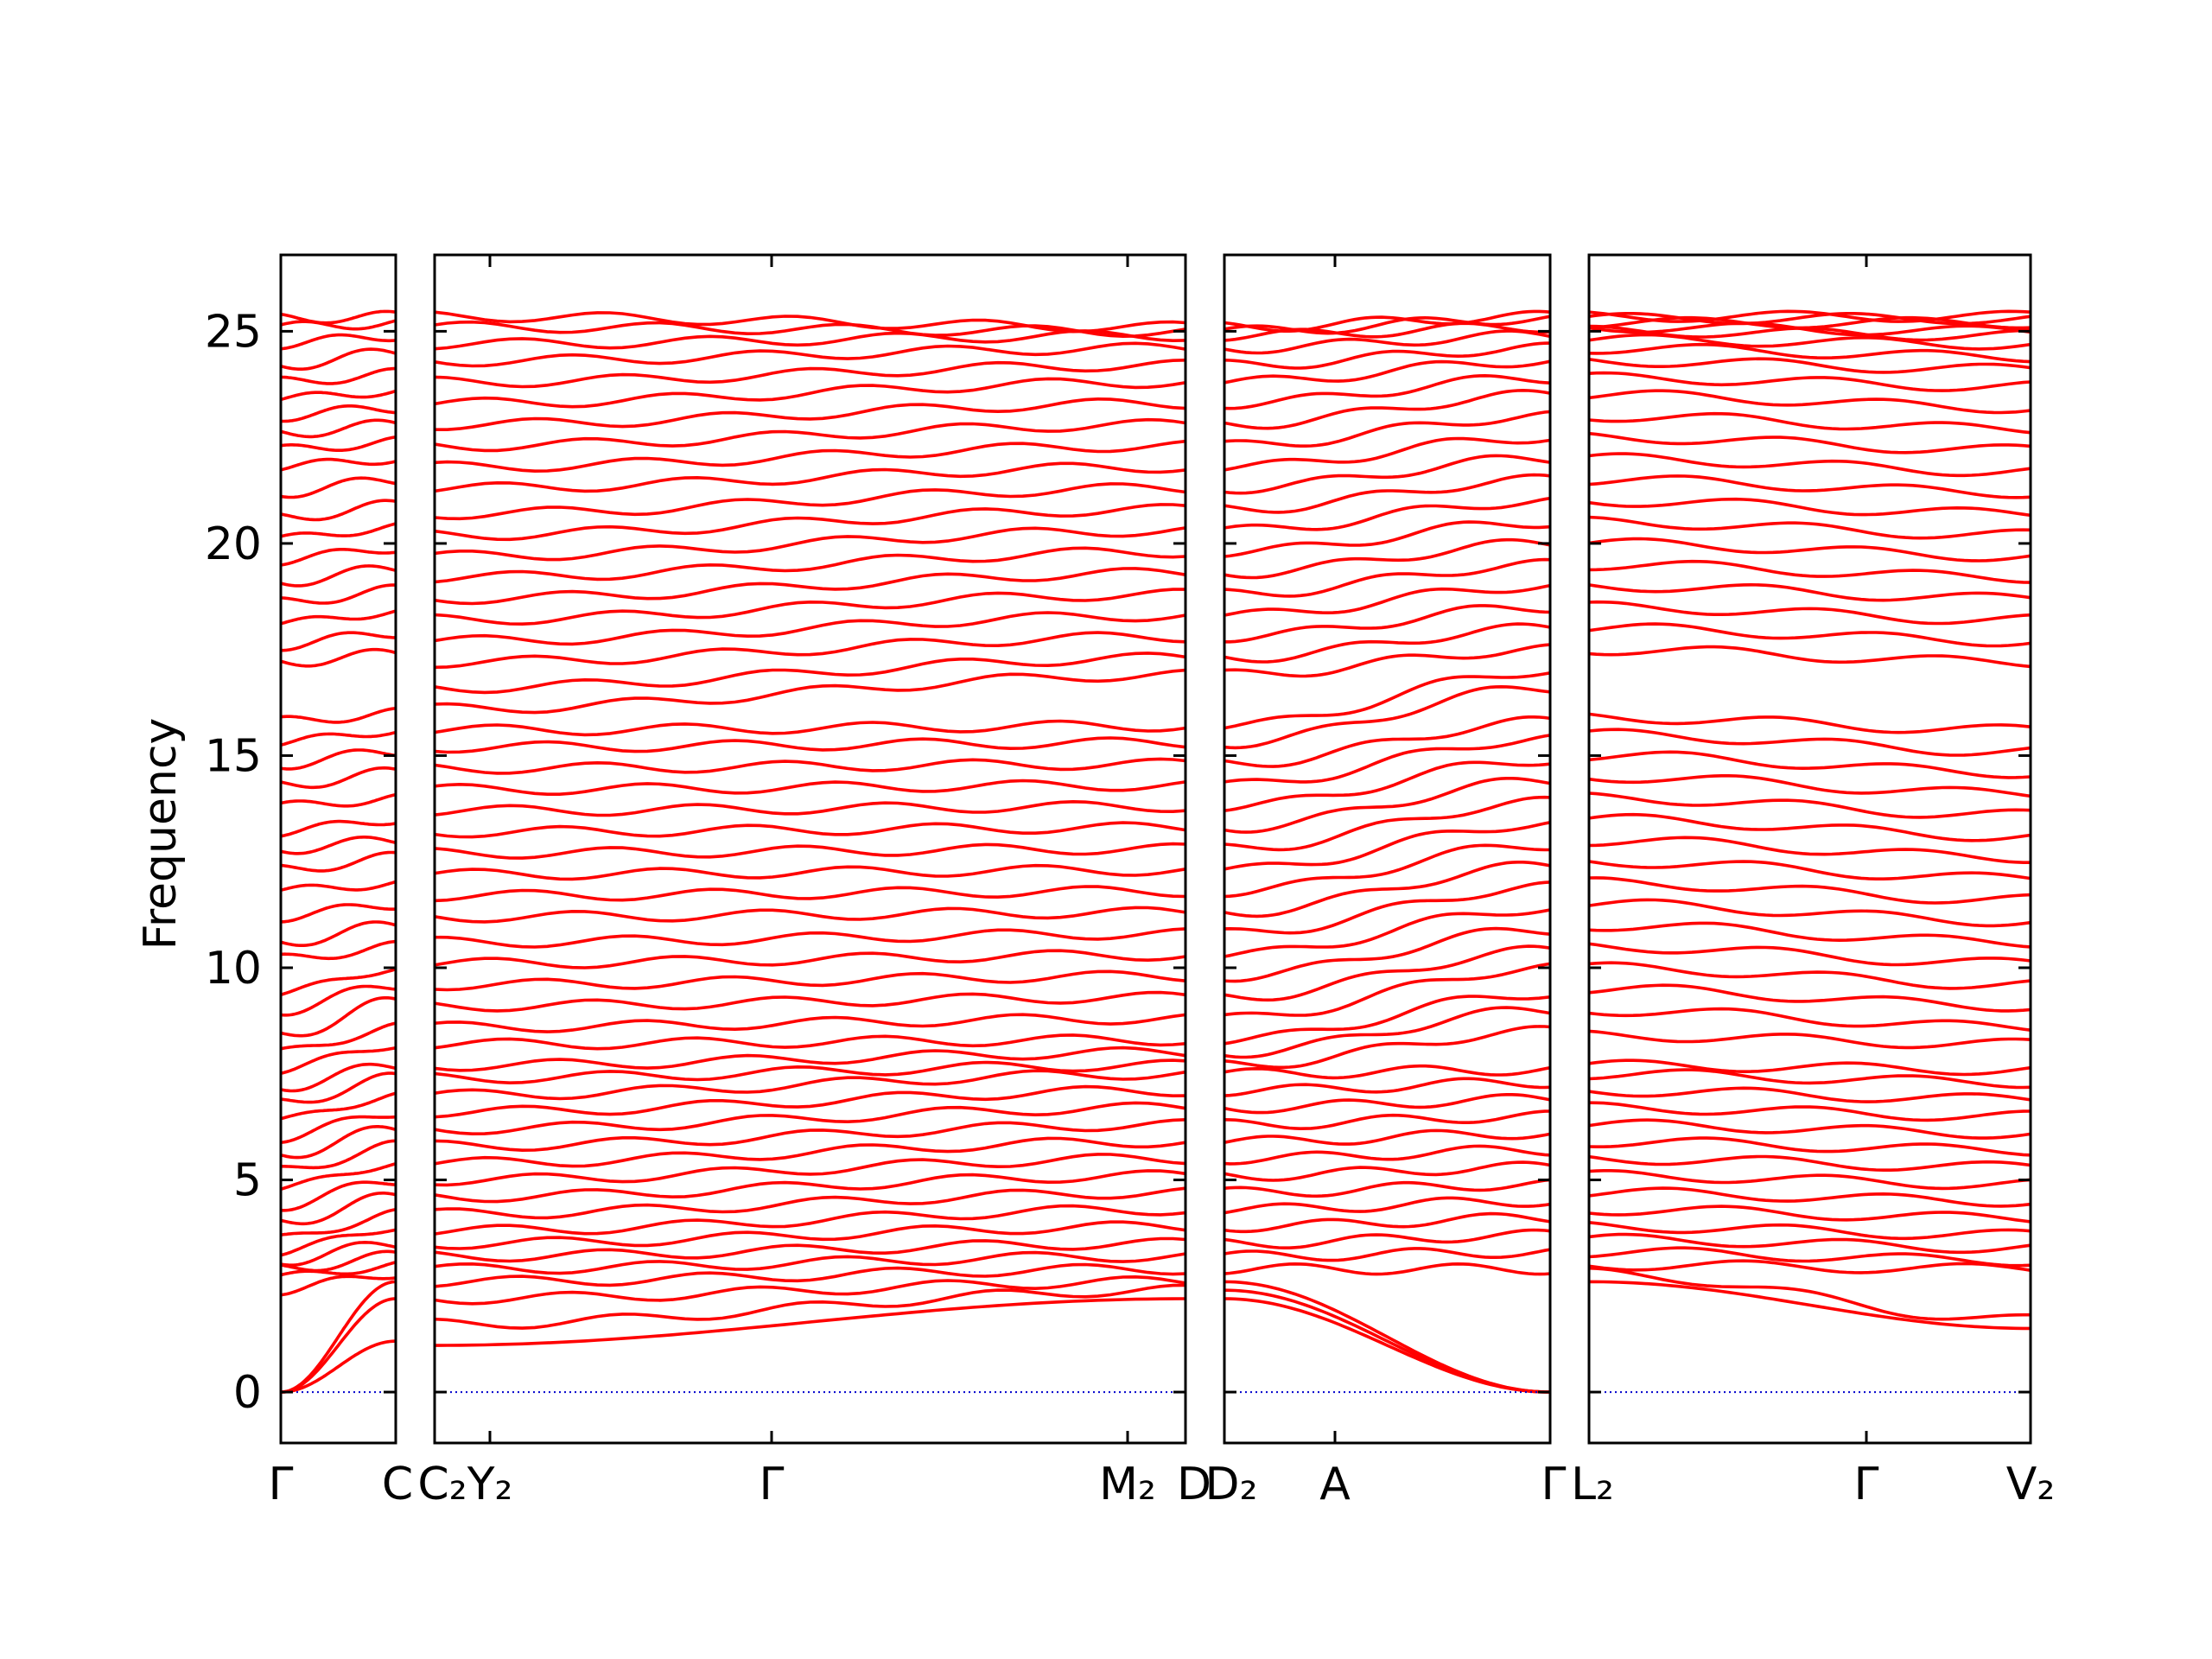 The image size is (2212, 1659). What do you see at coordinates (161, 834) in the screenshot?
I see `y-axis-label: Frequency` at bounding box center [161, 834].